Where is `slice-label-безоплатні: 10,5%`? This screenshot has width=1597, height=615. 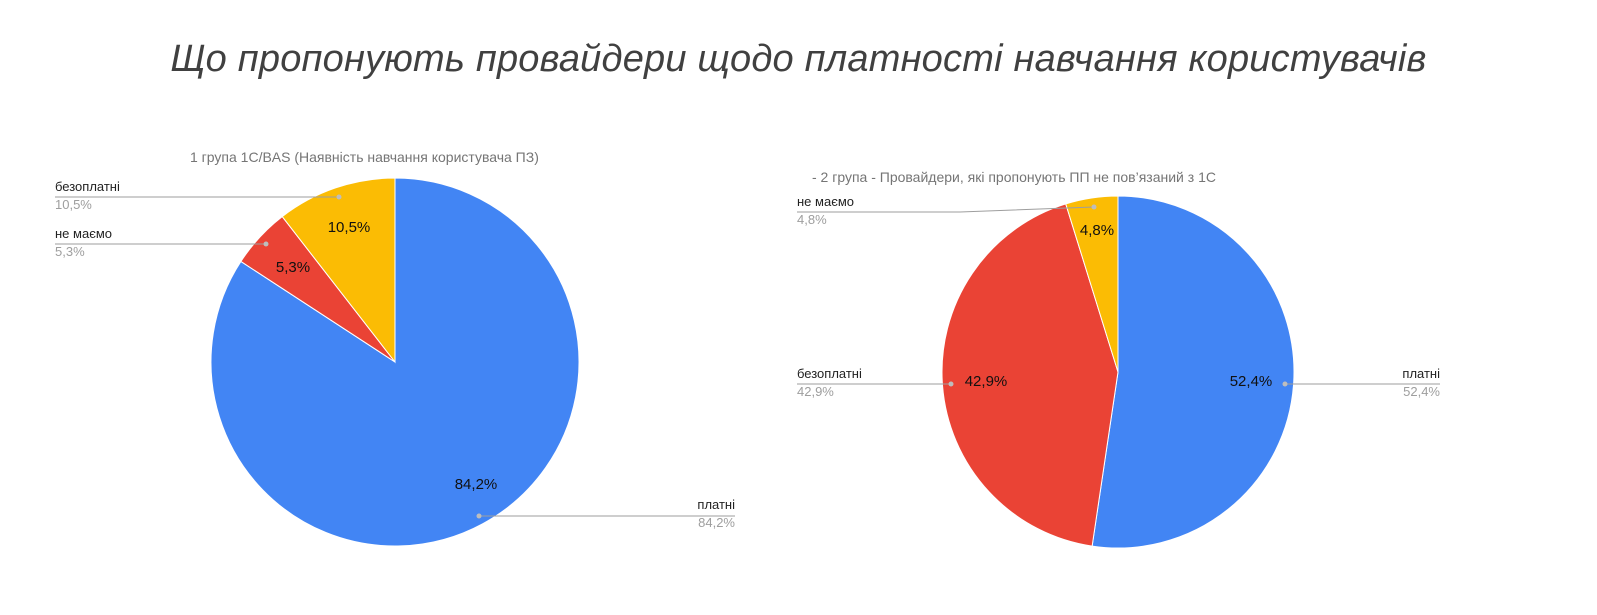
slice-label-безоплатні: 10,5% is located at coordinates (349, 227).